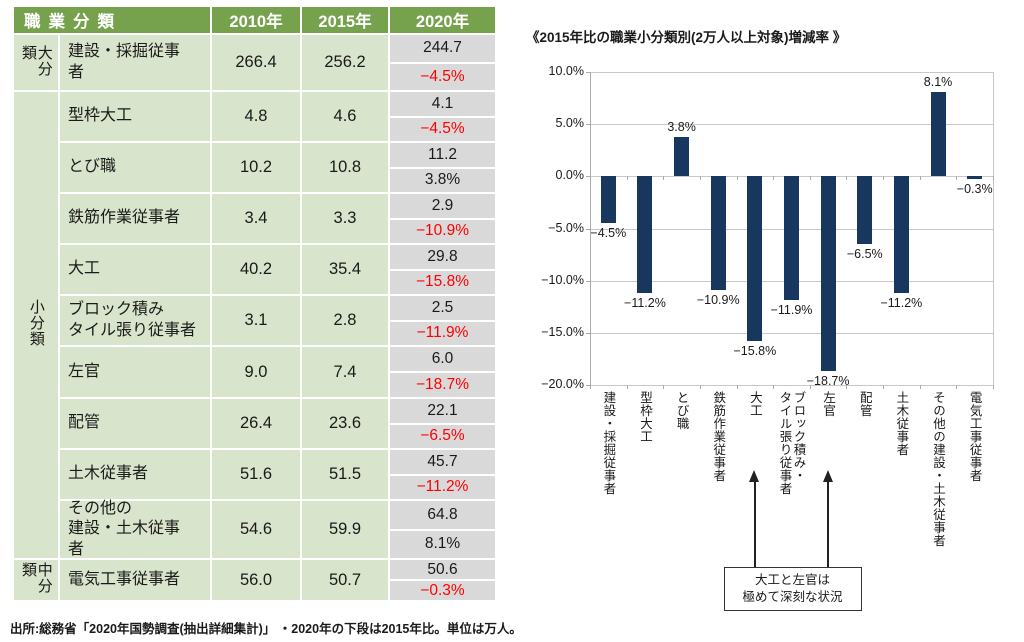 The height and width of the screenshot is (642, 1024). Describe the element at coordinates (975, 436) in the screenshot. I see `x-category-label: 電気工事従事者` at that location.